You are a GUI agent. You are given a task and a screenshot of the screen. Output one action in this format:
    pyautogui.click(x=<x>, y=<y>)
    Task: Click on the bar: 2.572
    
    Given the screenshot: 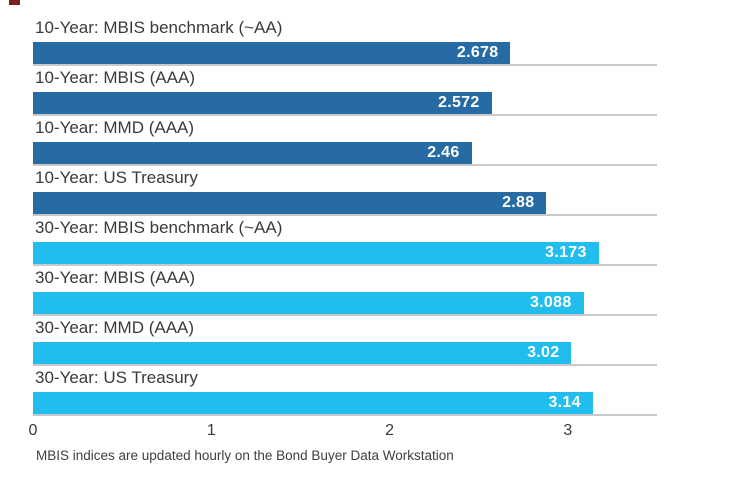 What is the action you would take?
    pyautogui.click(x=262, y=103)
    